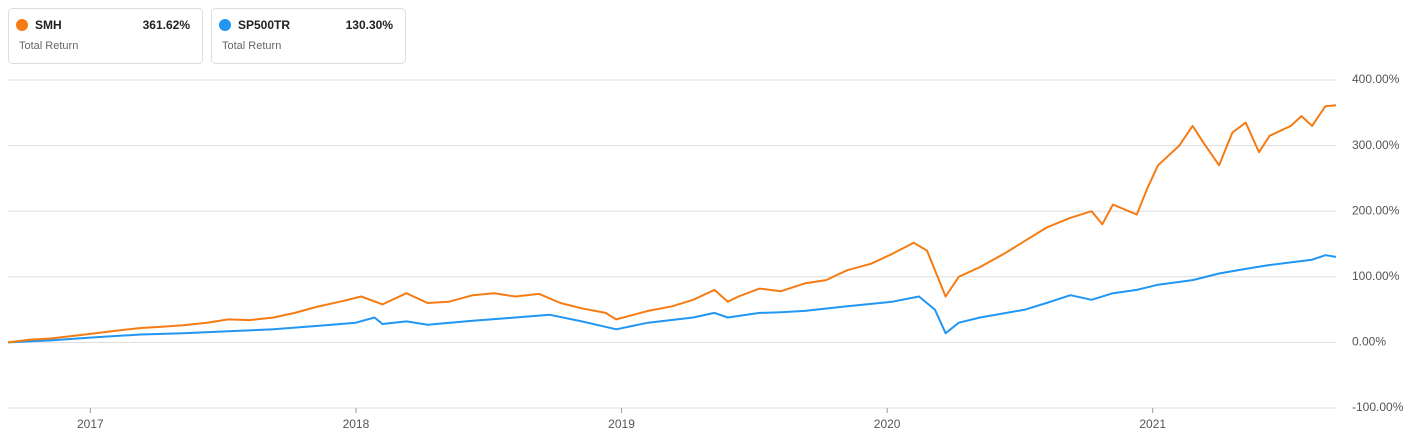 This screenshot has width=1416, height=441. I want to click on y-tick-label: 300.00%, so click(1376, 145).